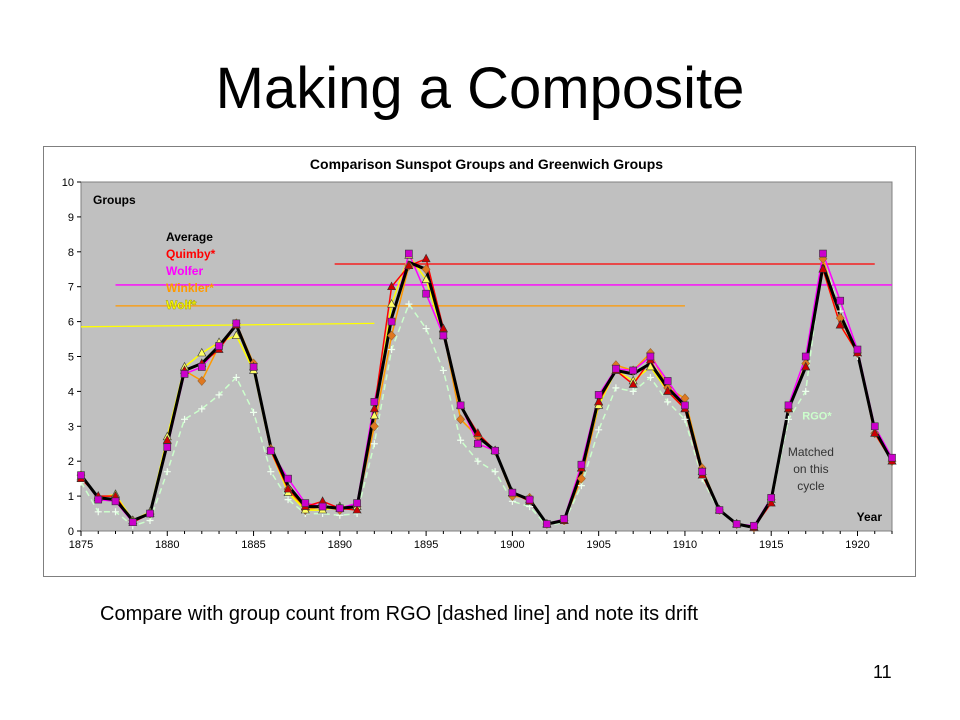  I want to click on y-tick-label: 3, so click(71, 427).